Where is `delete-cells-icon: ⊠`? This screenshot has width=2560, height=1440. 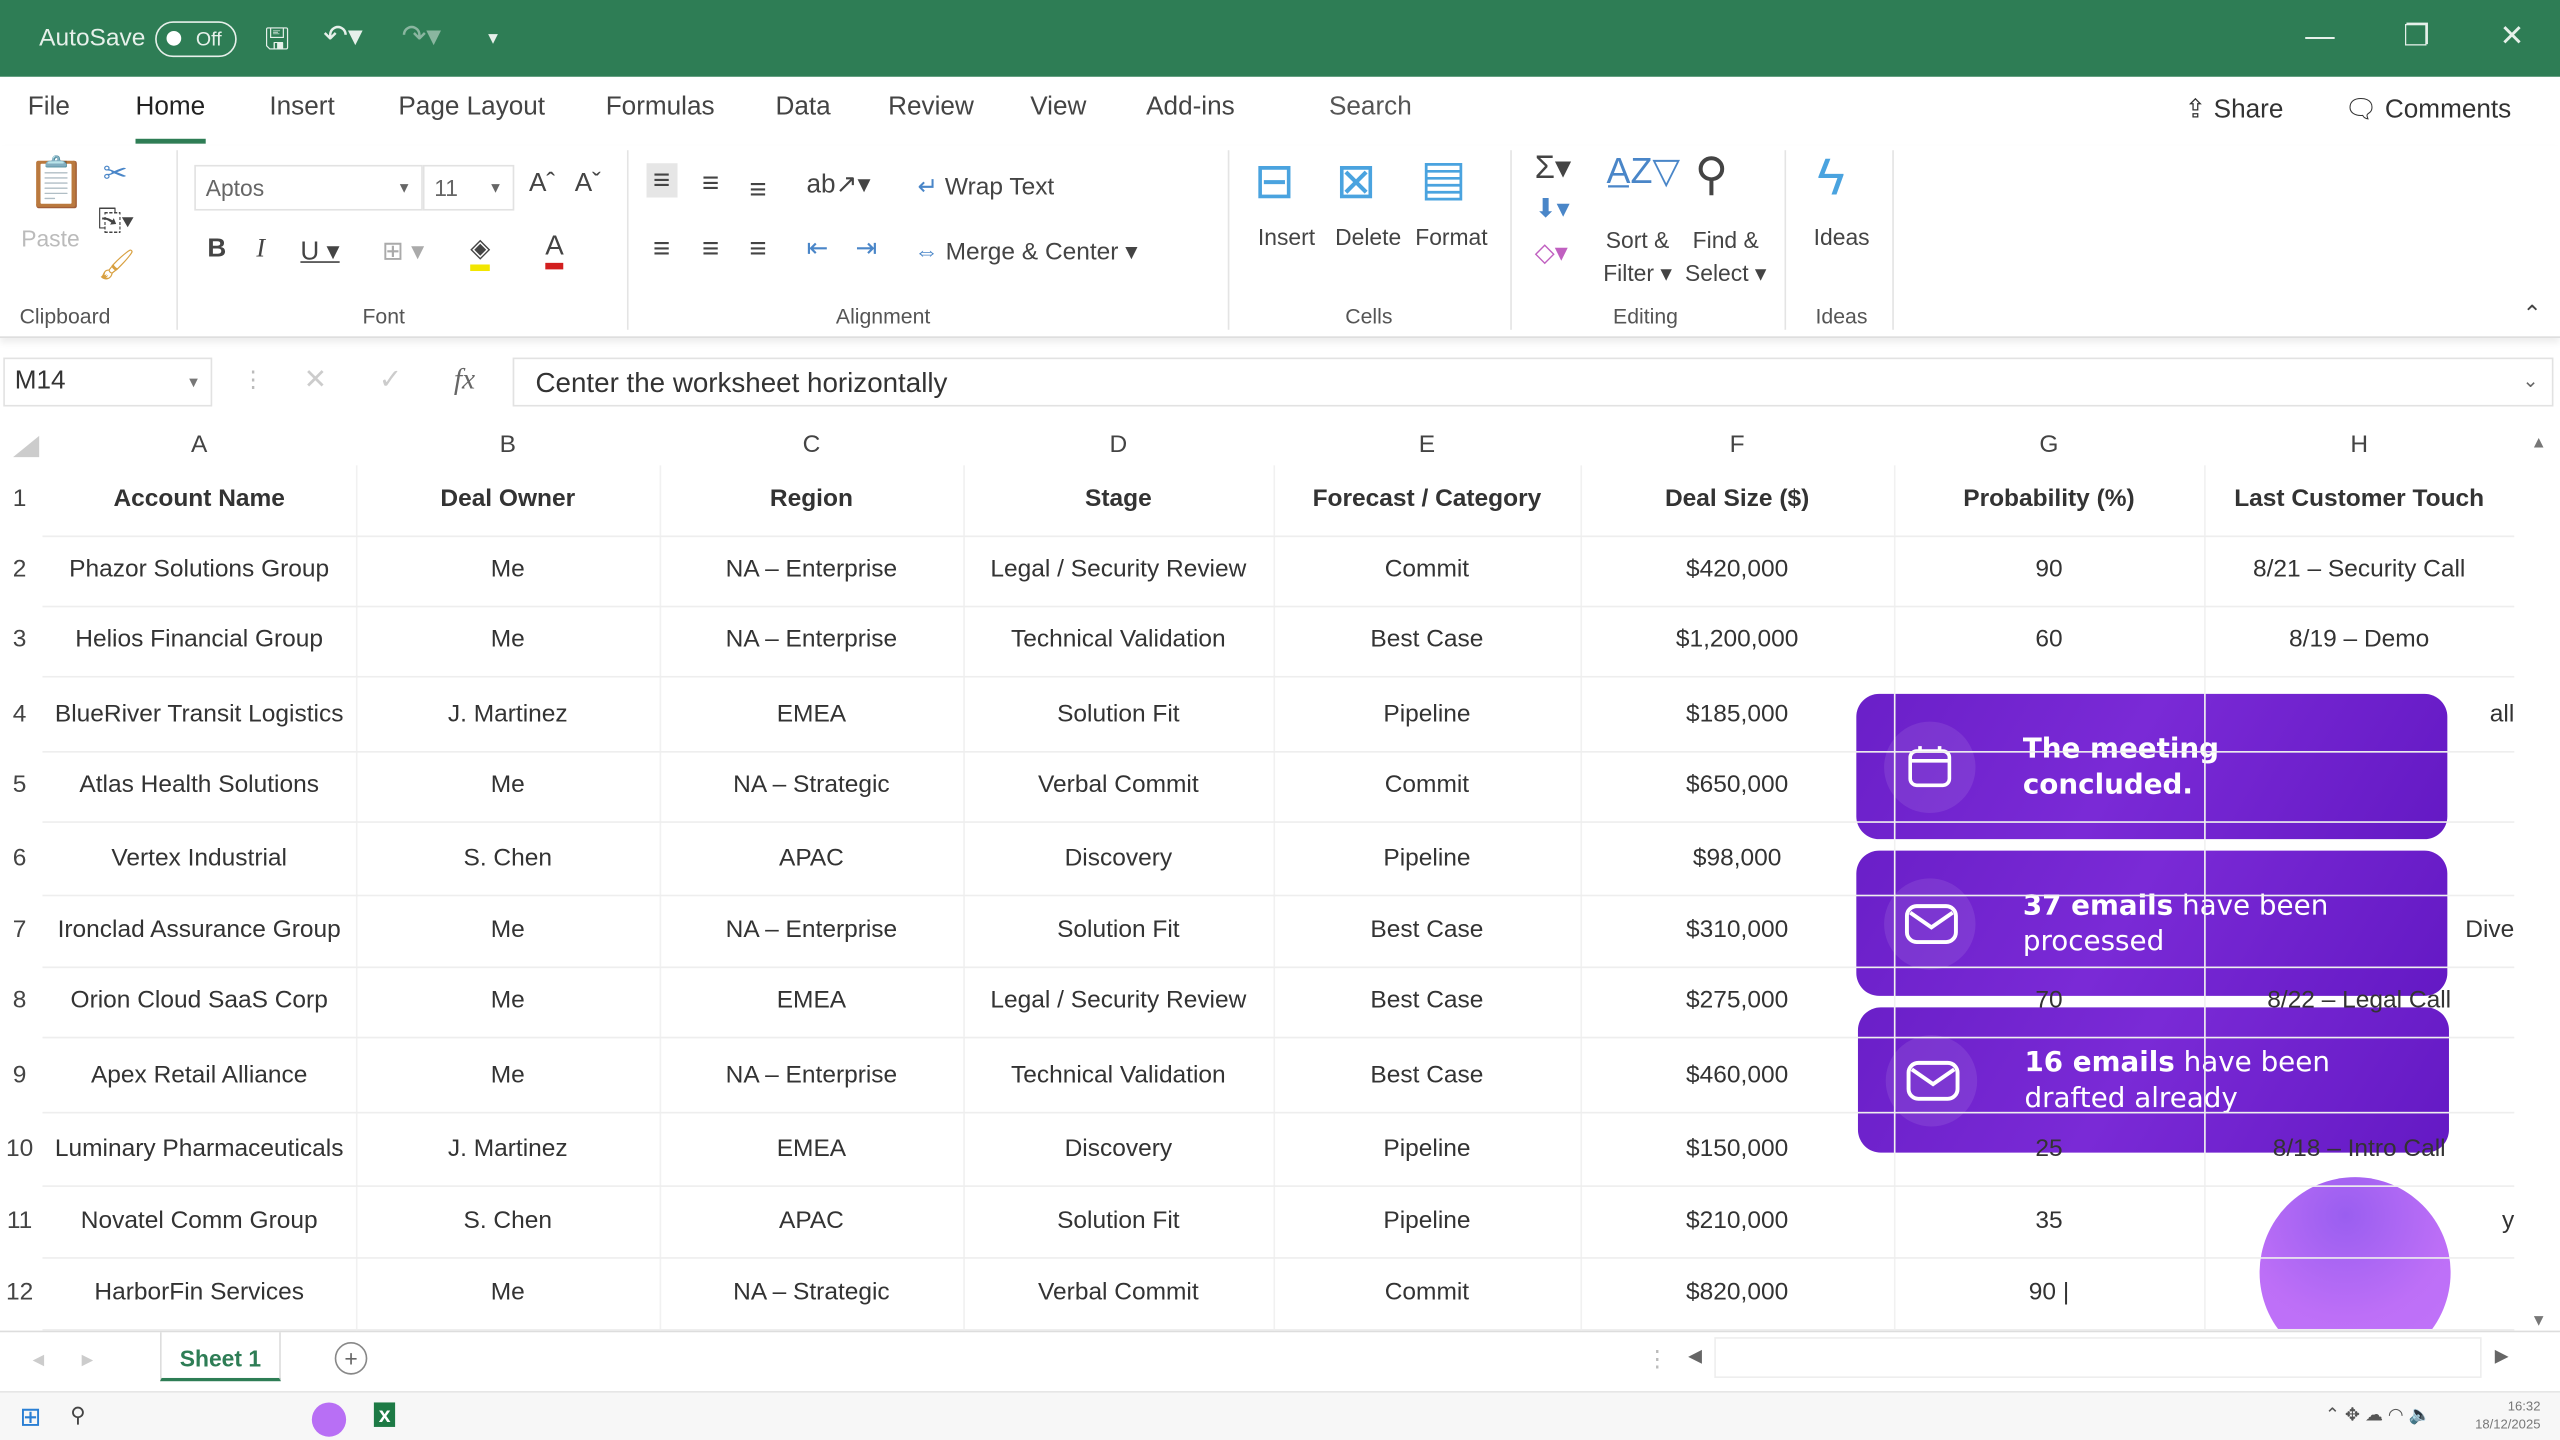 delete-cells-icon: ⊠ is located at coordinates (1356, 182).